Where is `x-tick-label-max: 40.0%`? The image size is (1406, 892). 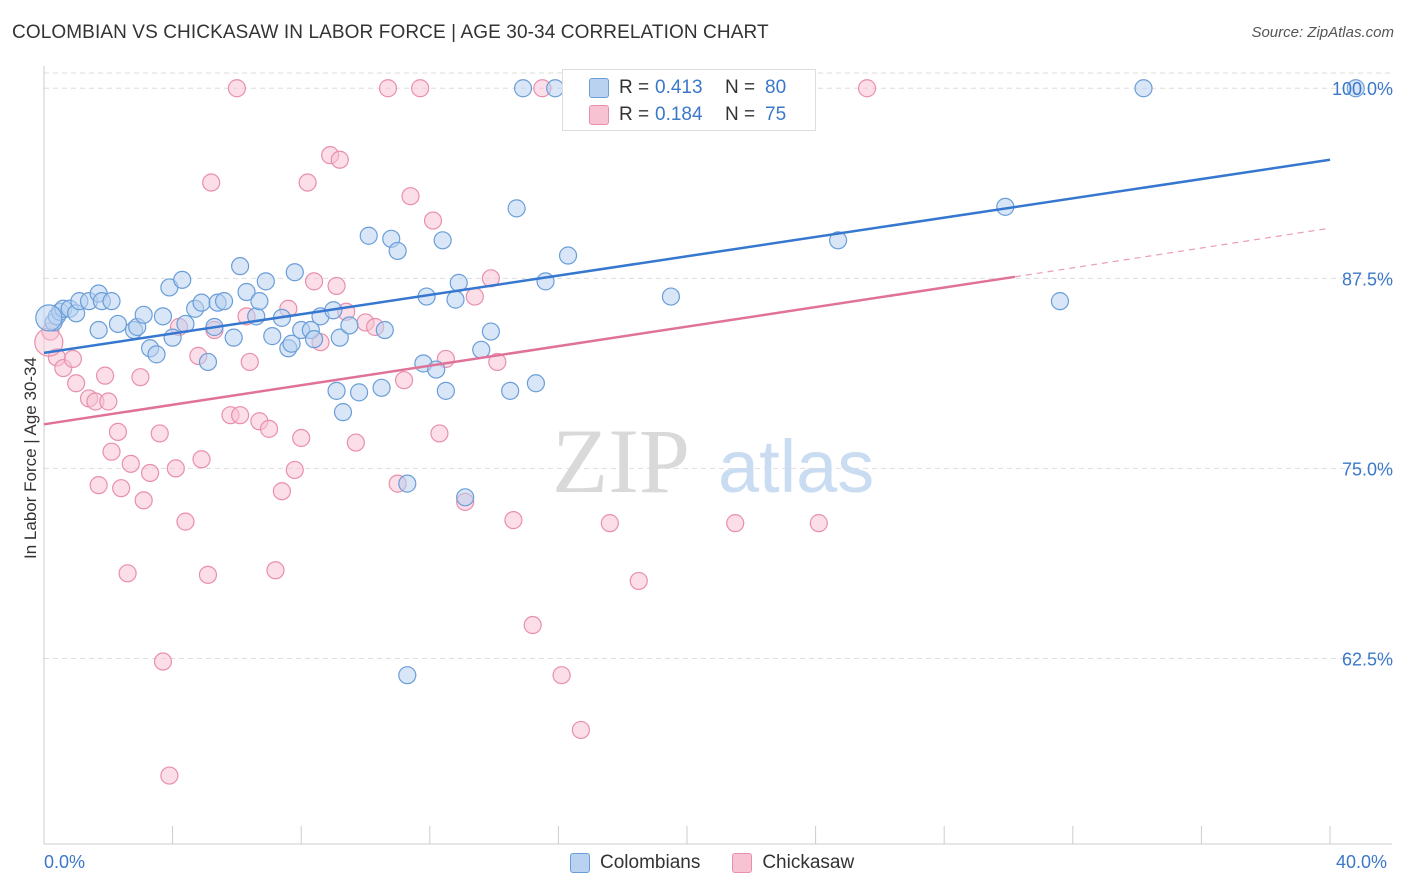 x-tick-label-max: 40.0% is located at coordinates (1362, 862).